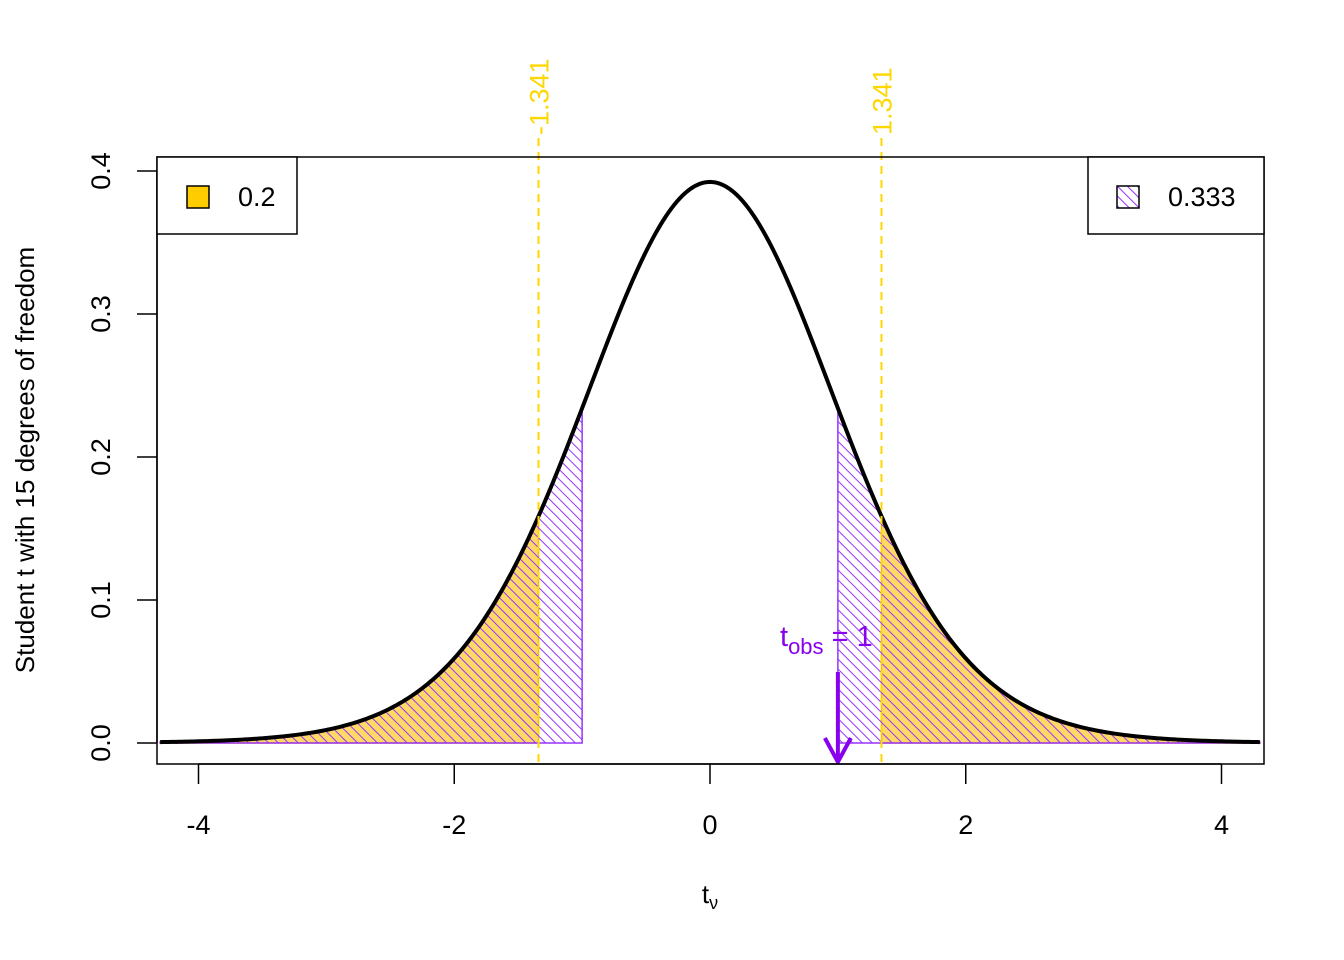 The image size is (1344, 960). I want to click on y-tick-label: 0.0, so click(101, 743).